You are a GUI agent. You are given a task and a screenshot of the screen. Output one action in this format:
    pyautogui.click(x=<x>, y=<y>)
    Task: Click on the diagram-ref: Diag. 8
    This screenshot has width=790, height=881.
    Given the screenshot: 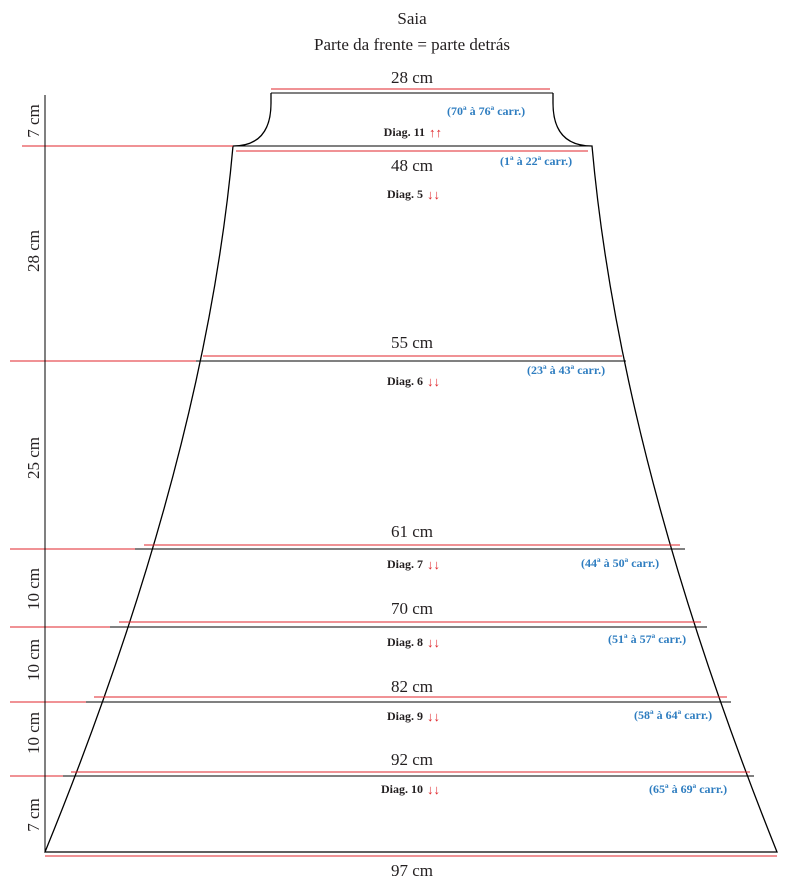 What is the action you would take?
    pyautogui.click(x=405, y=642)
    